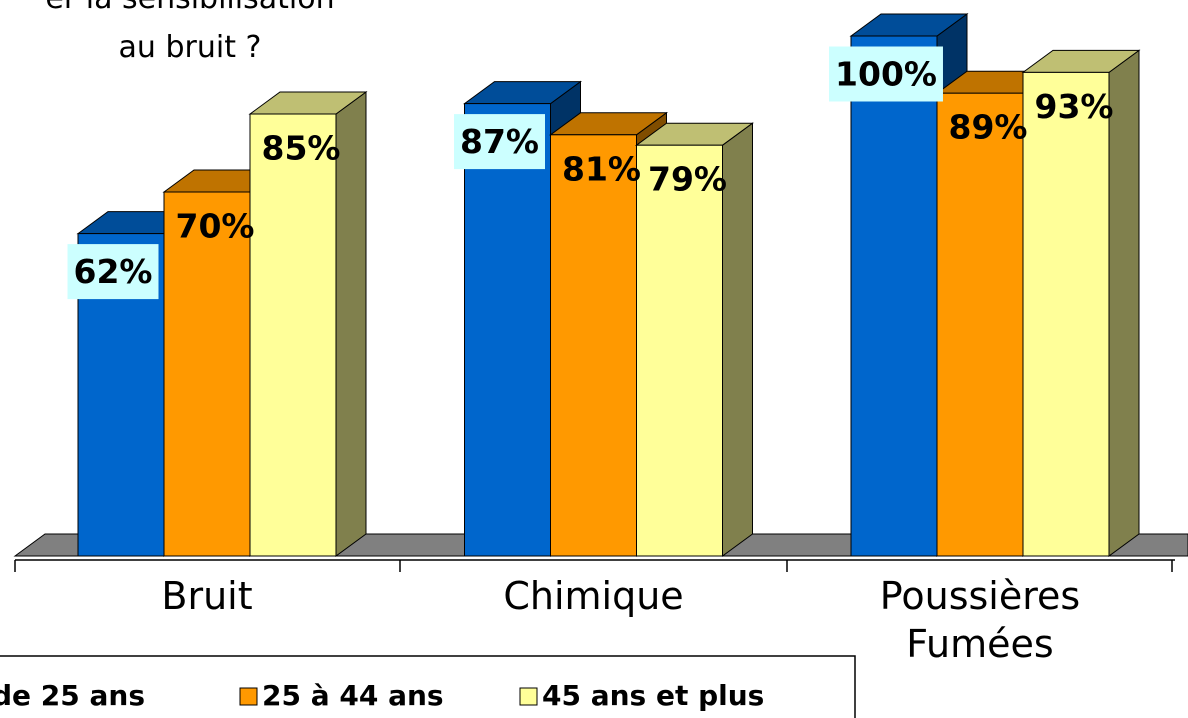  What do you see at coordinates (301, 148) in the screenshot?
I see `value-label: 85%` at bounding box center [301, 148].